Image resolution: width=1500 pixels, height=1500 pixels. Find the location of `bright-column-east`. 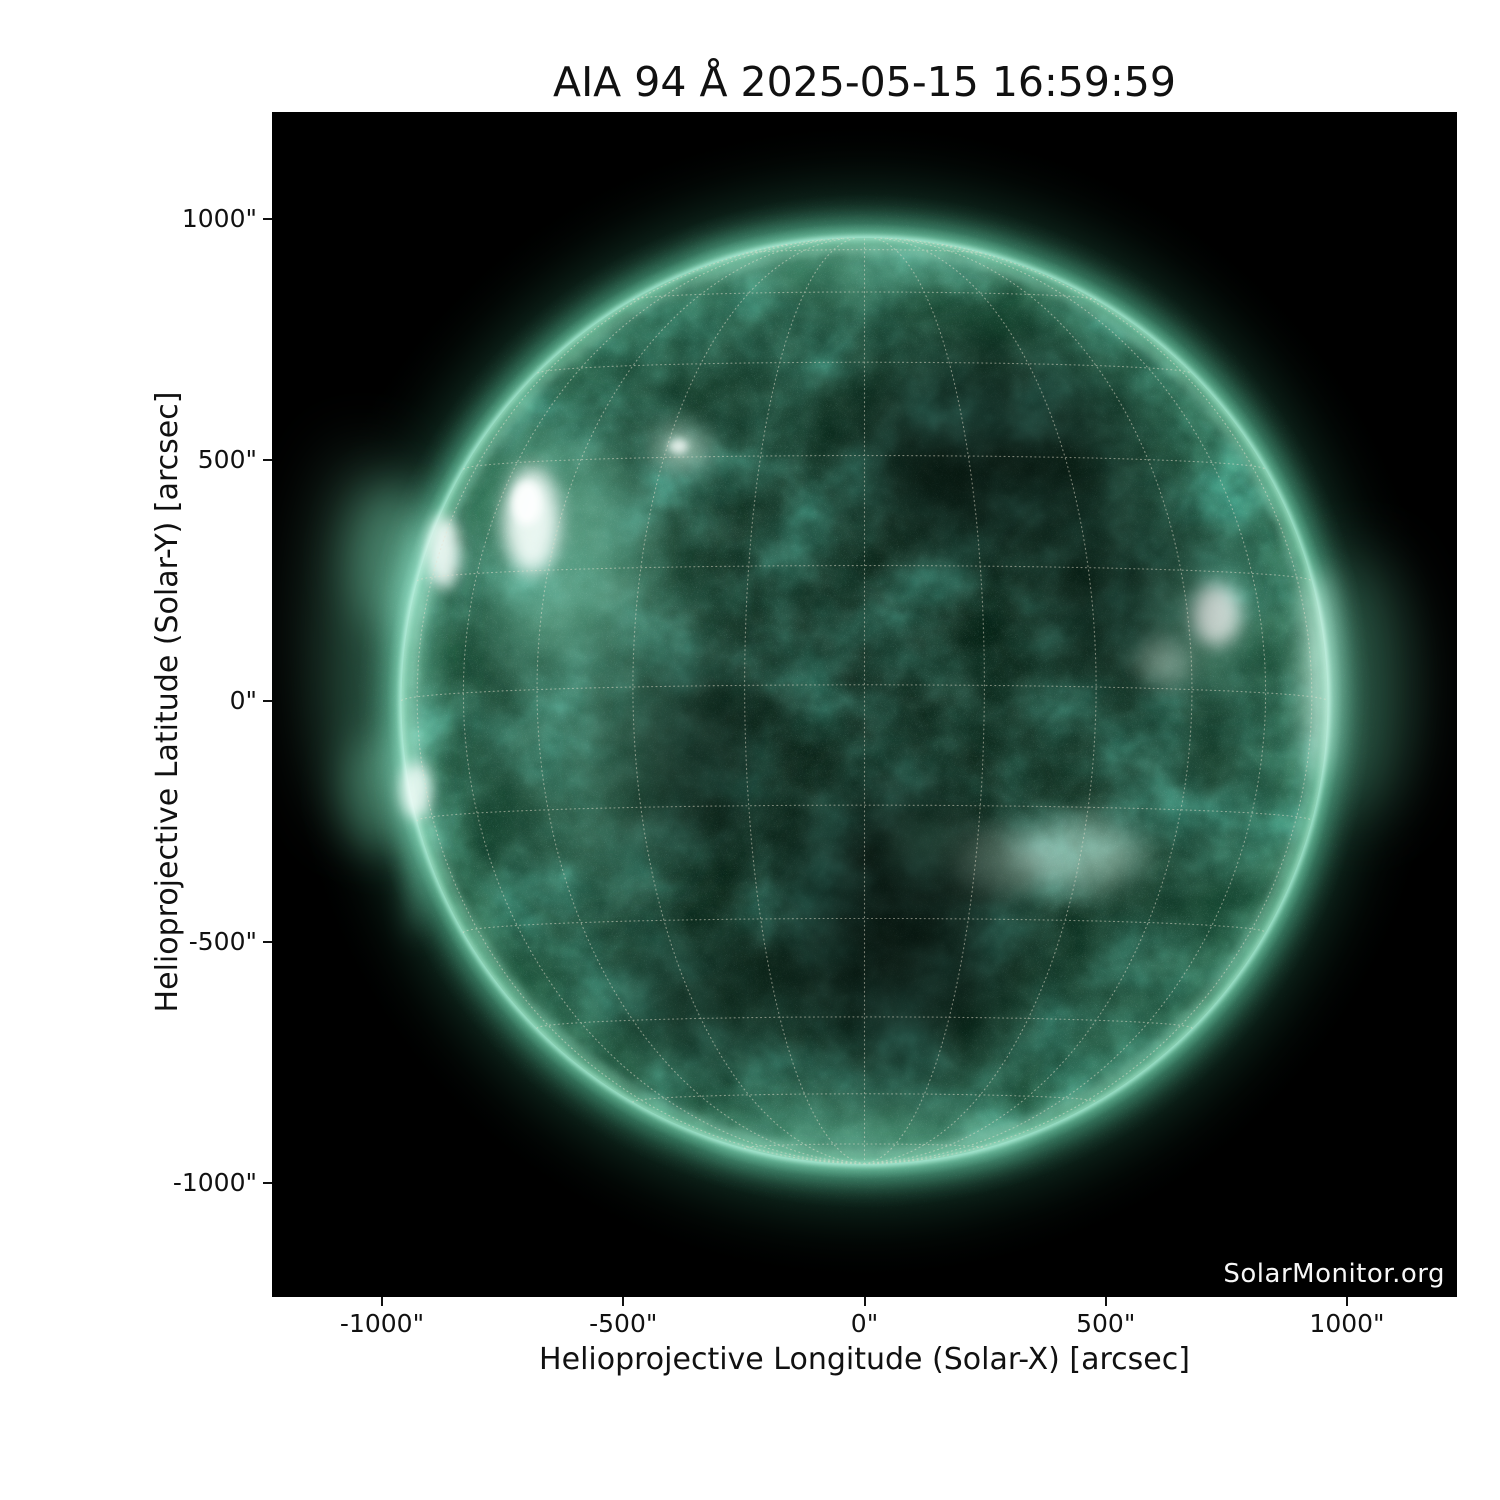

bright-column-east is located at coordinates (599, 672).